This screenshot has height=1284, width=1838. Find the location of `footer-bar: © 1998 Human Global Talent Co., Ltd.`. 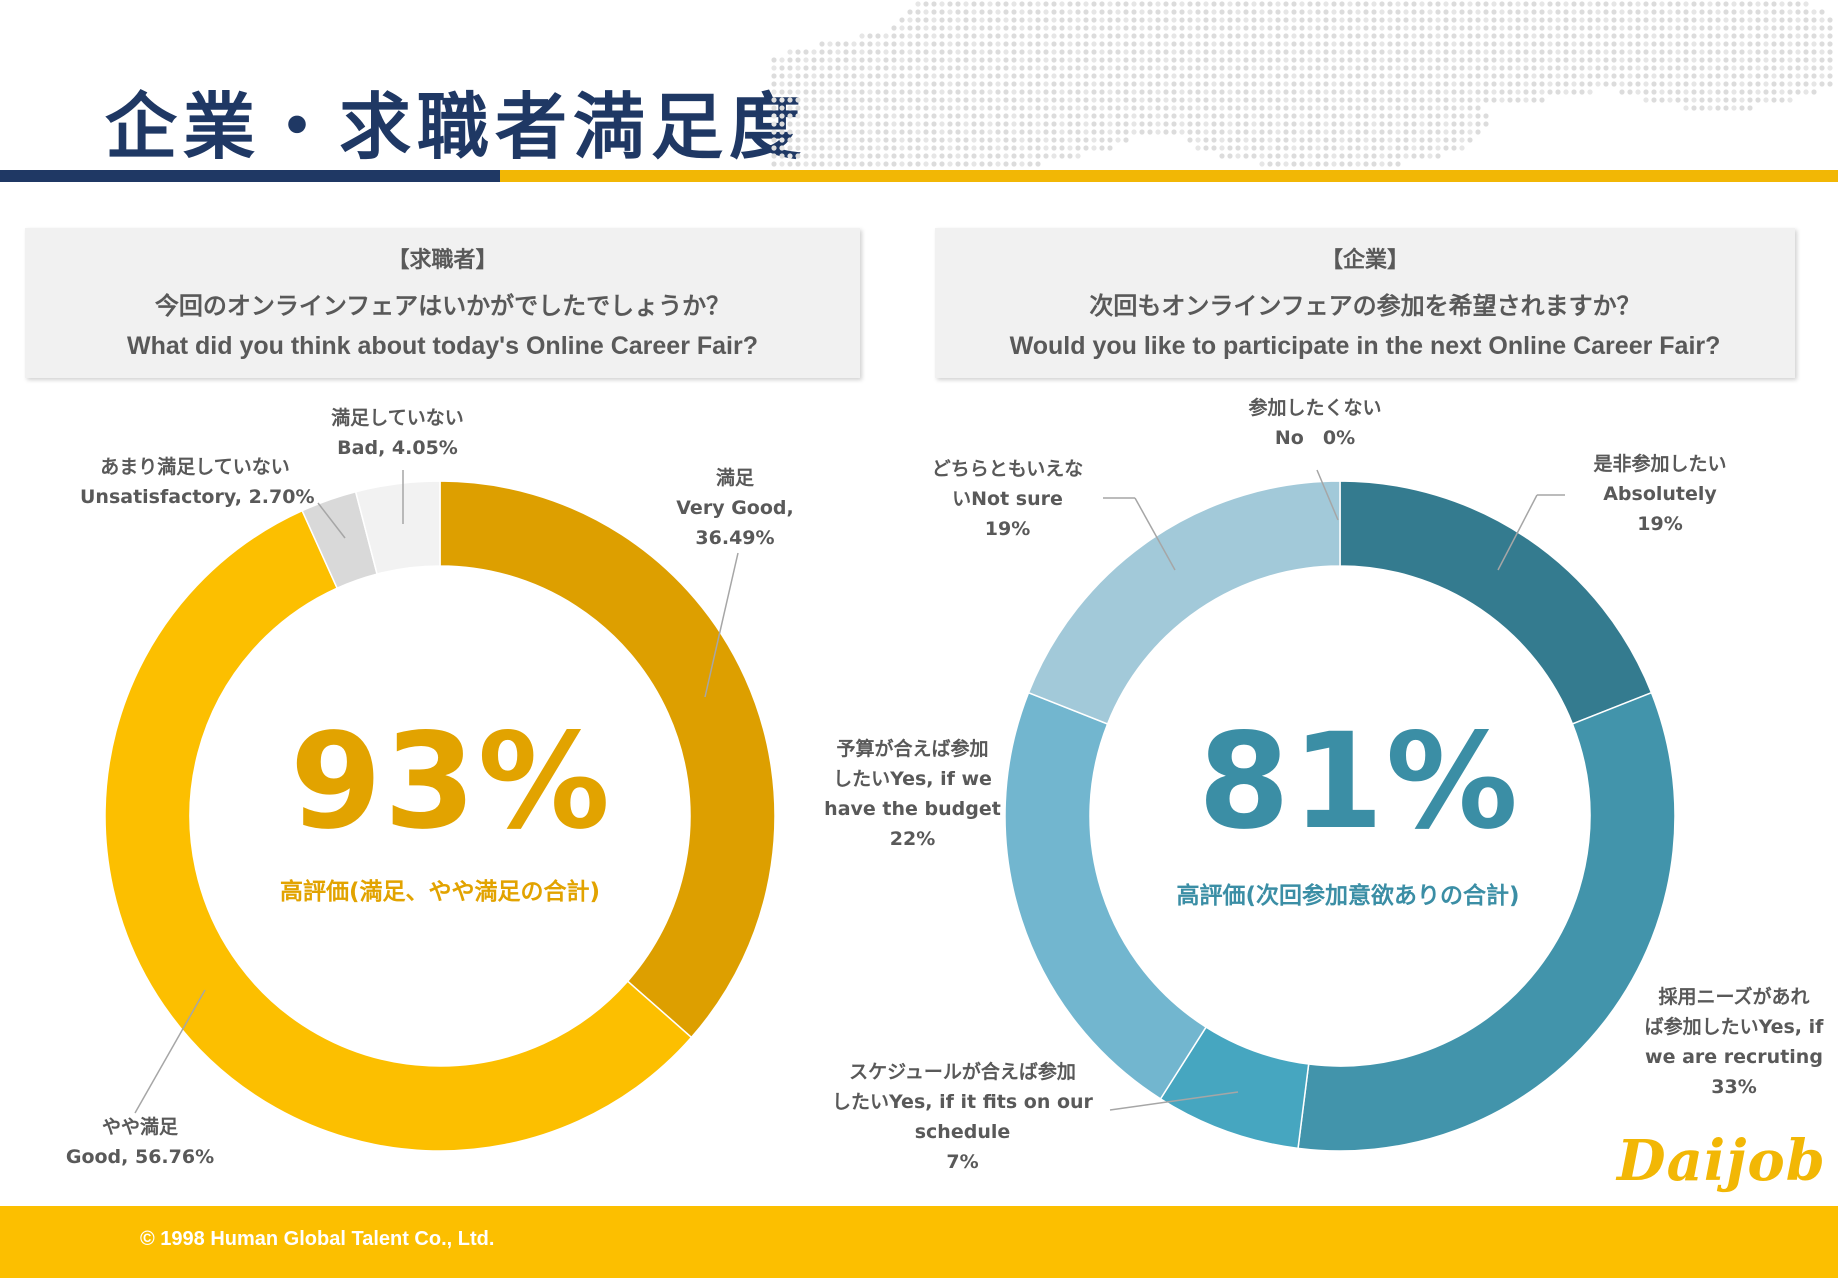

footer-bar: © 1998 Human Global Talent Co., Ltd. is located at coordinates (919, 1242).